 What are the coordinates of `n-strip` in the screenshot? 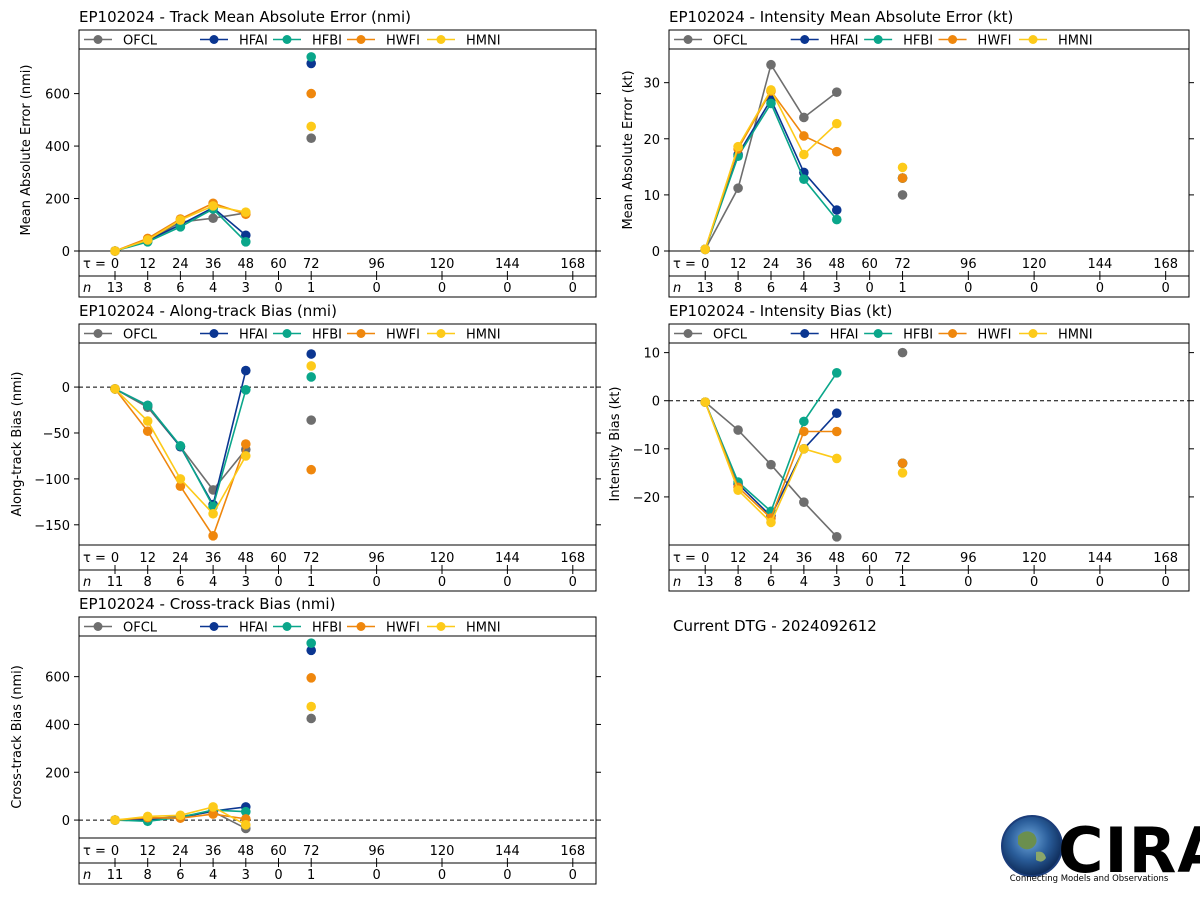 It's located at (337, 286).